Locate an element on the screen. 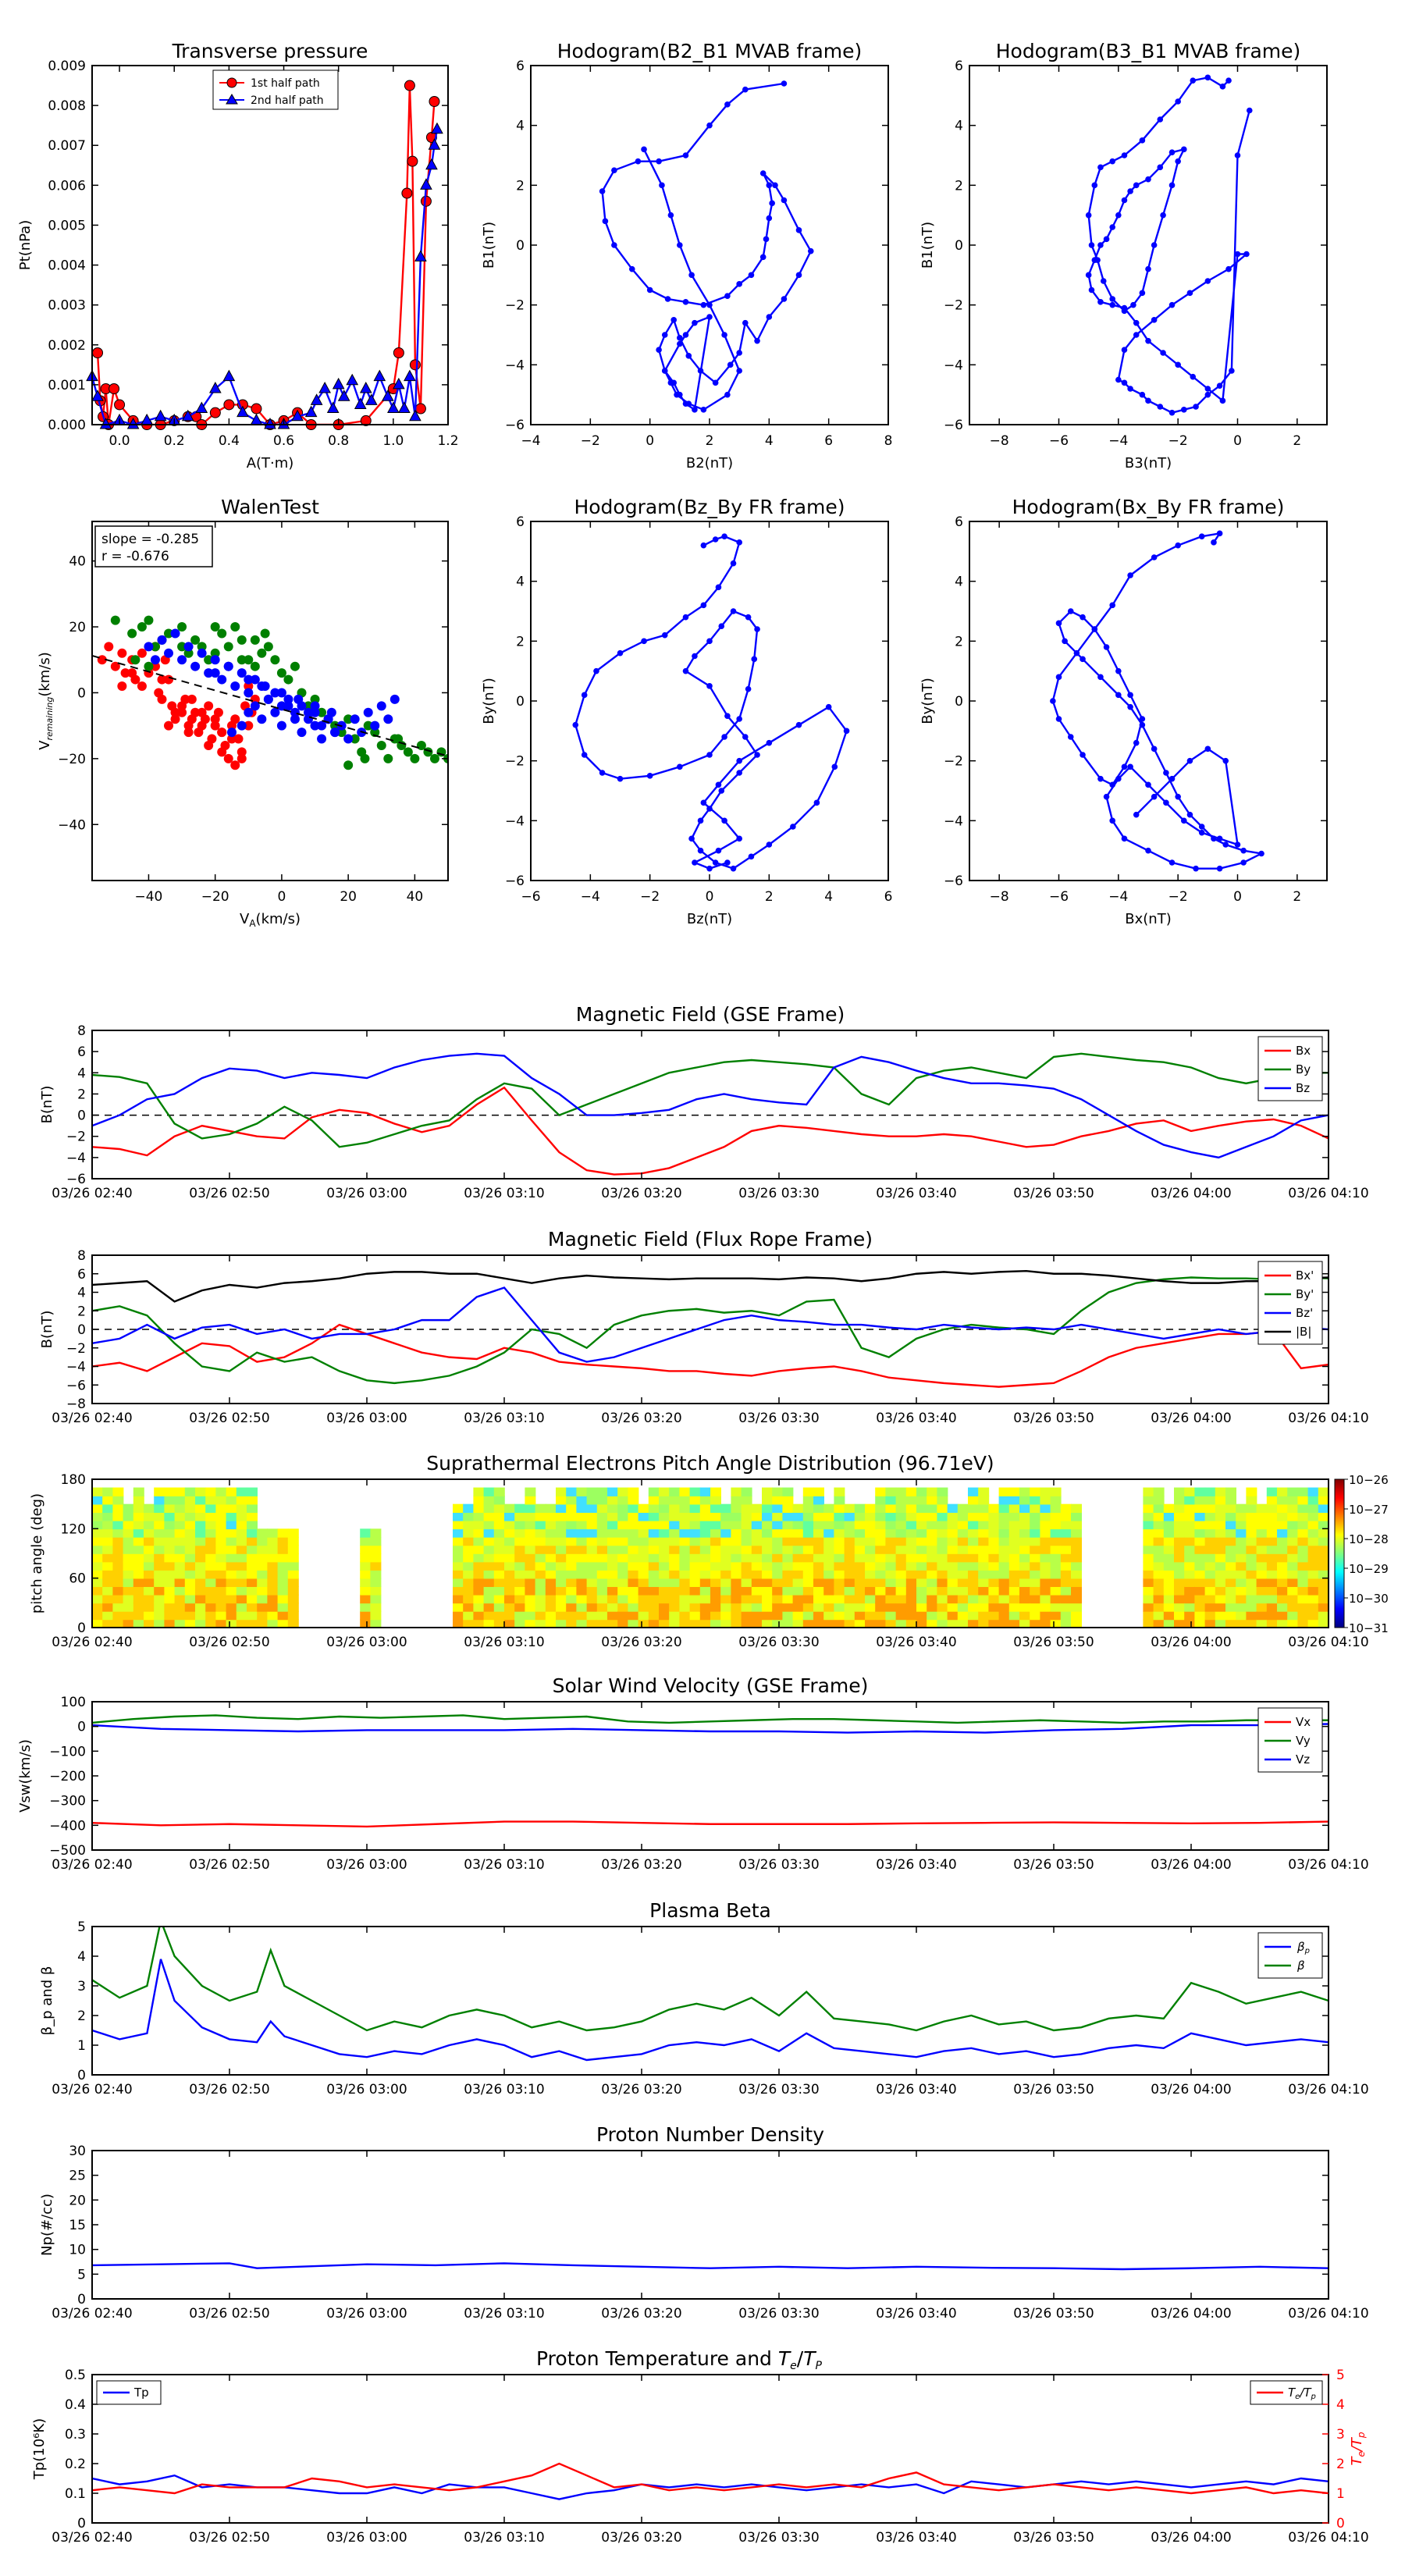 The image size is (1405, 2576). y-axis-label-right: Te/Tp is located at coordinates (1358, 2448).